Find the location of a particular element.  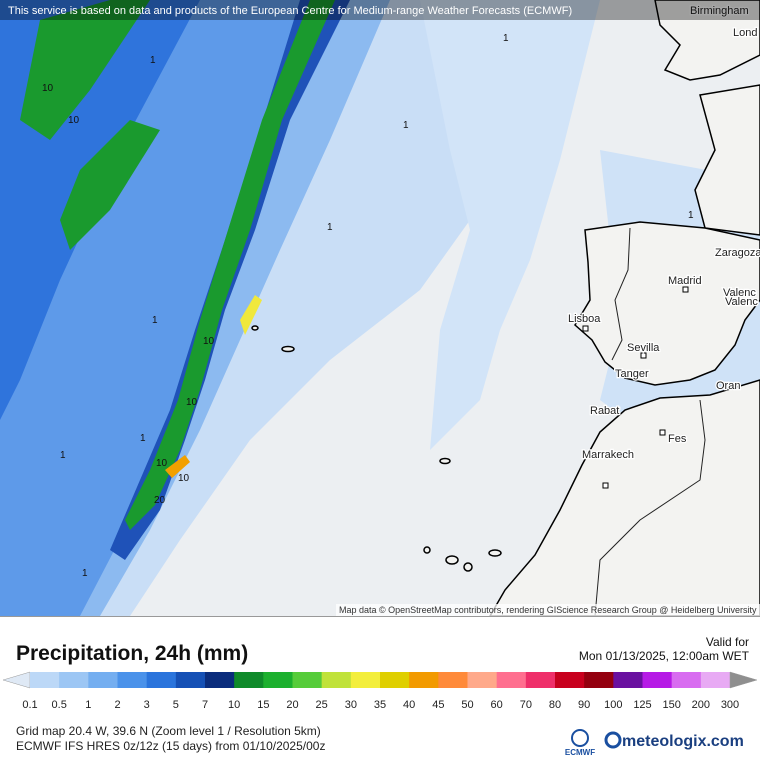

city-label: Lond is located at coordinates (745, 33).